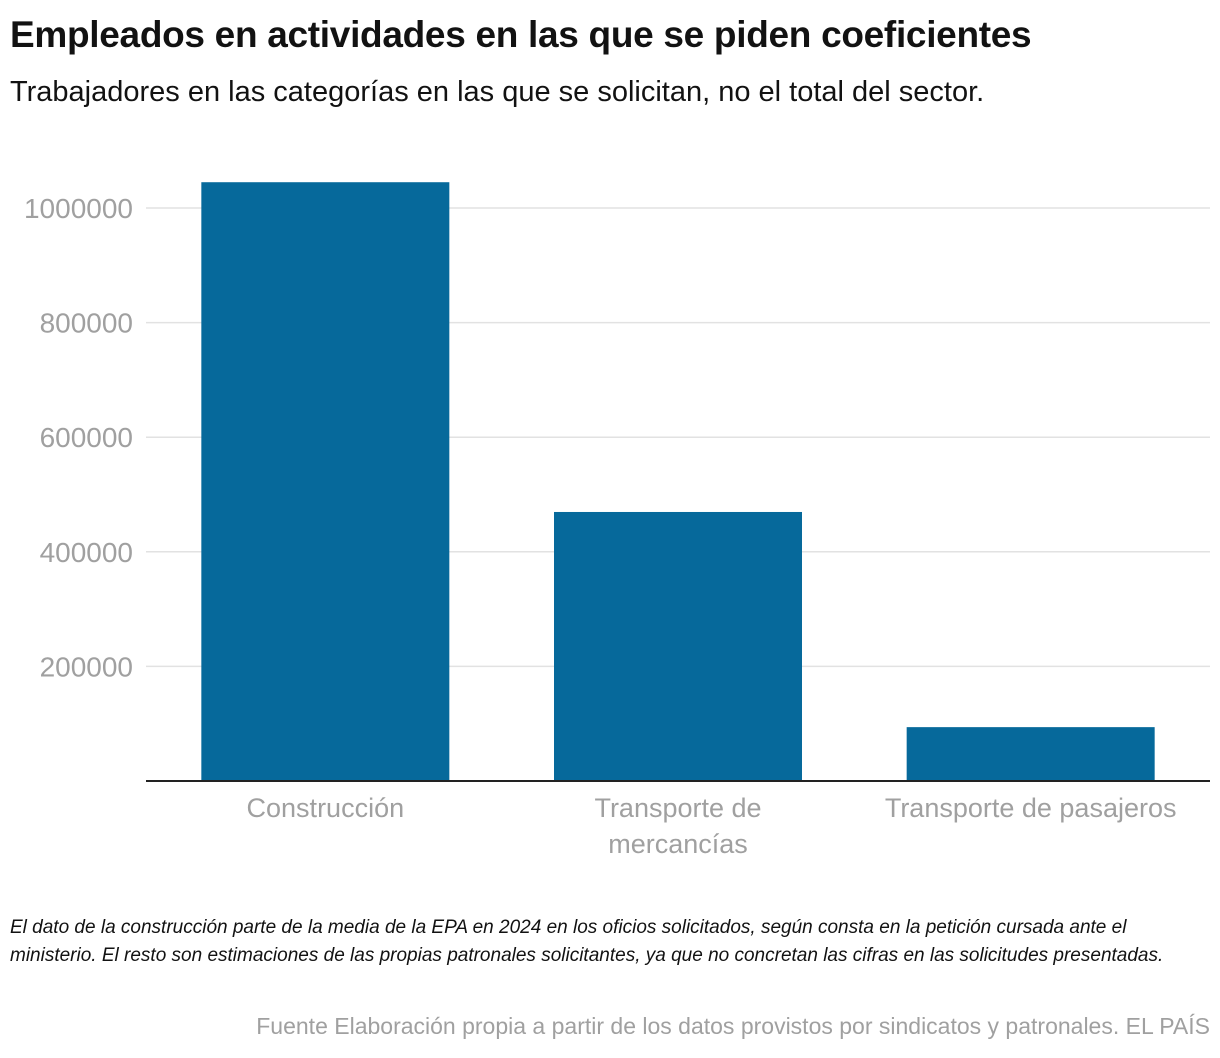 This screenshot has width=1220, height=1058. I want to click on y-tick-label: 800000, so click(86, 323).